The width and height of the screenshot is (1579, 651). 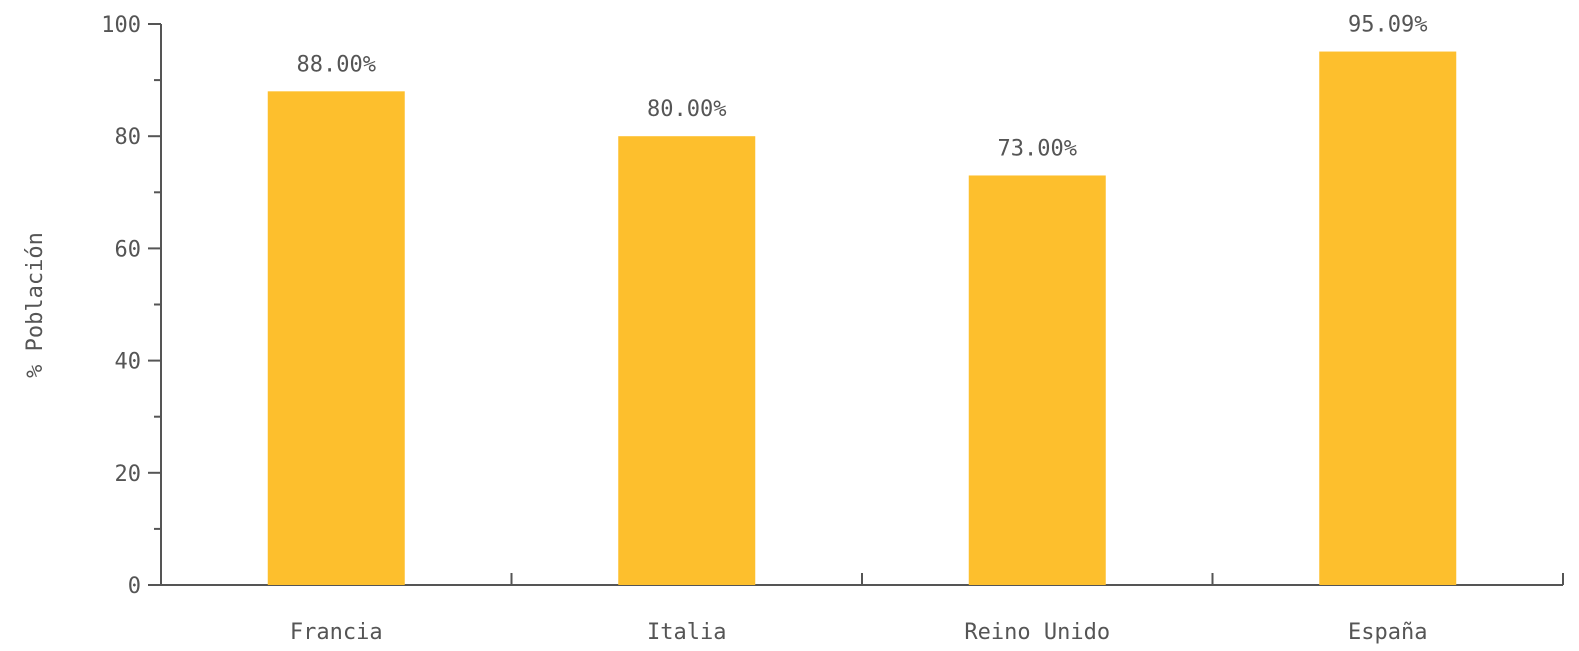 What do you see at coordinates (128, 137) in the screenshot?
I see `y-tick-label: 80` at bounding box center [128, 137].